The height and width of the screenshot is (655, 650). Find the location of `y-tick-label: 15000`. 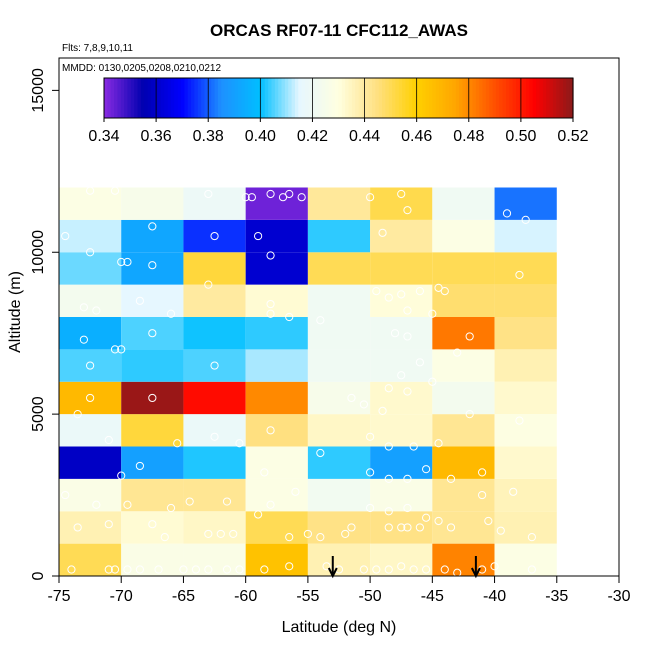

y-tick-label: 15000 is located at coordinates (38, 90).